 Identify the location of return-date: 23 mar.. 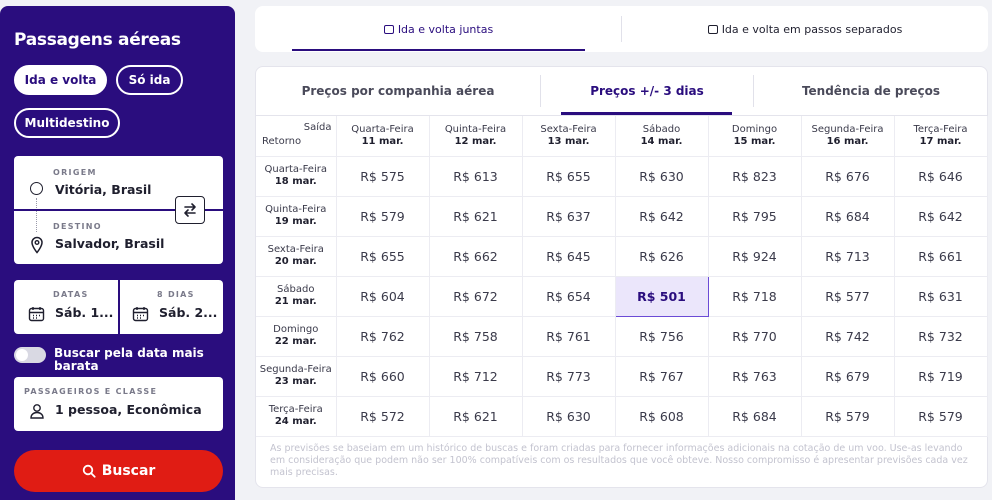
(295, 381).